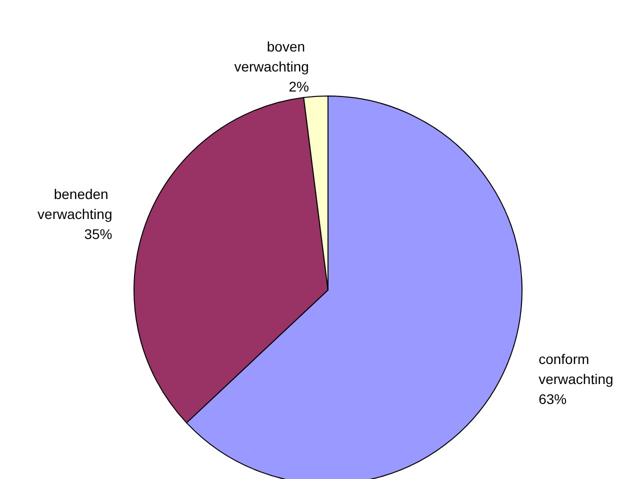 This screenshot has height=479, width=632. What do you see at coordinates (552, 398) in the screenshot?
I see `data-label: 63%` at bounding box center [552, 398].